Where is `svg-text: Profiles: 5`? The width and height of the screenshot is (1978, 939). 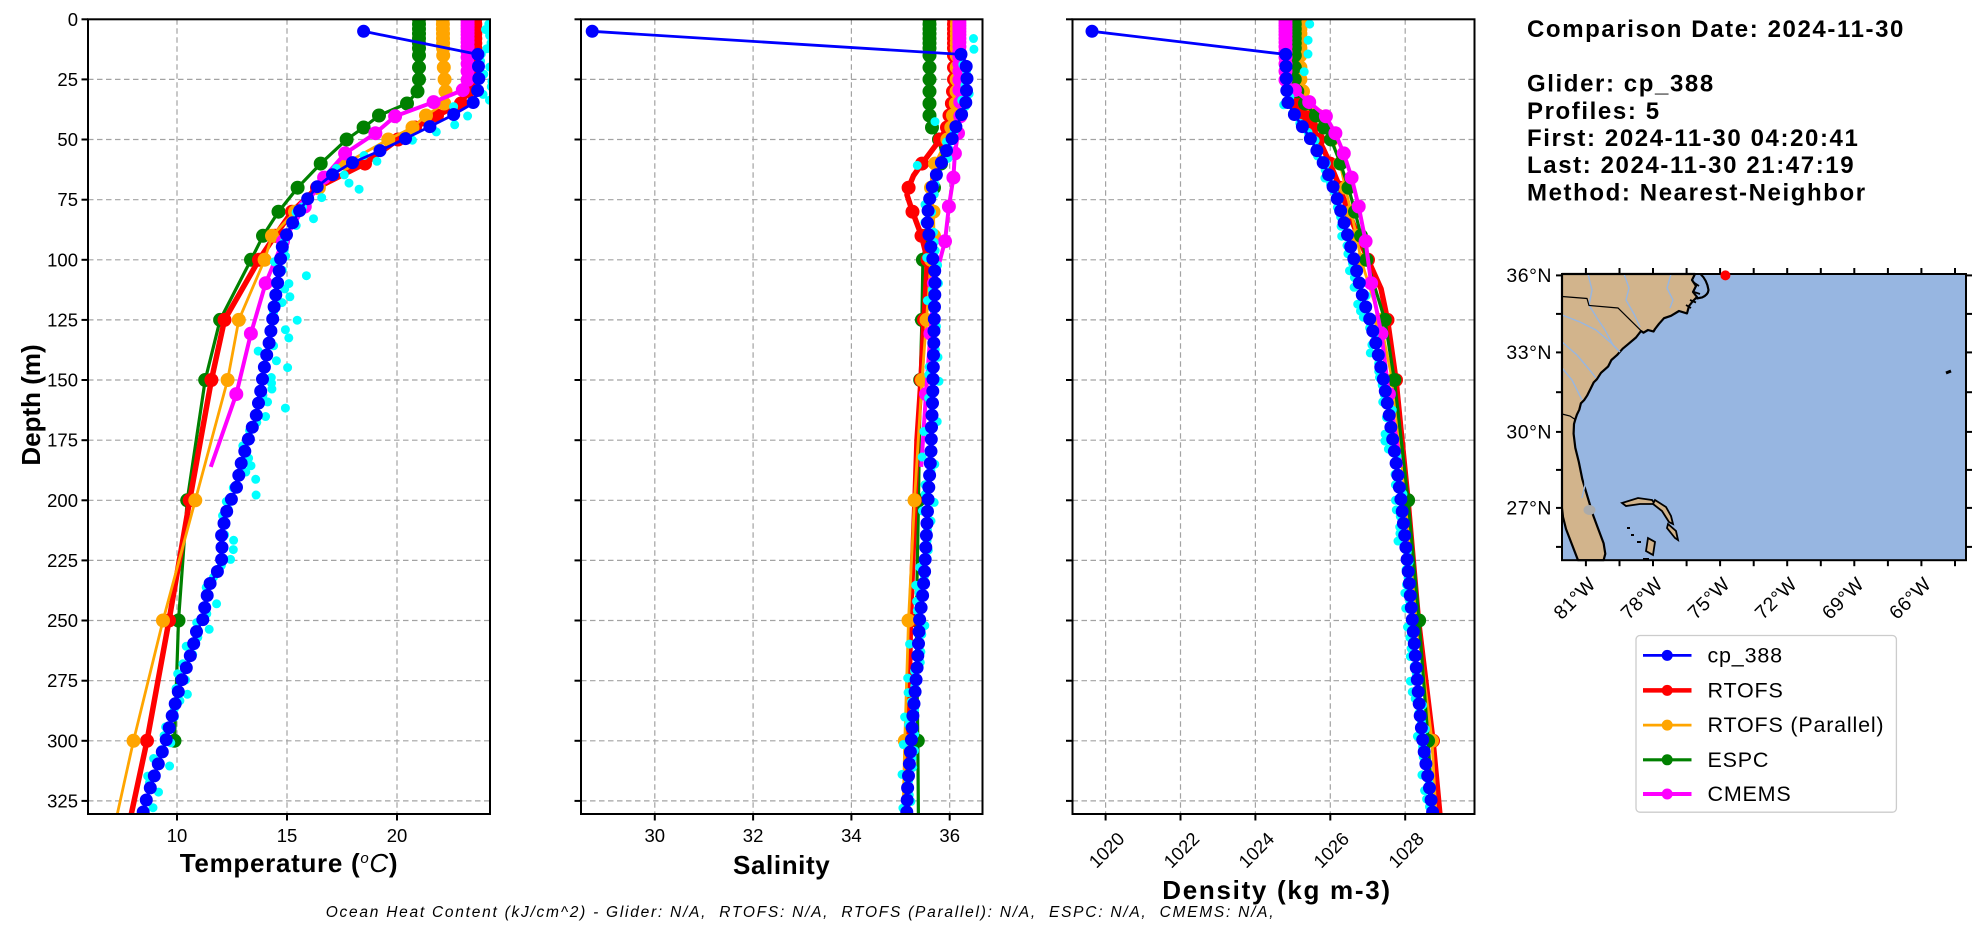 svg-text: Profiles: 5 is located at coordinates (1594, 111).